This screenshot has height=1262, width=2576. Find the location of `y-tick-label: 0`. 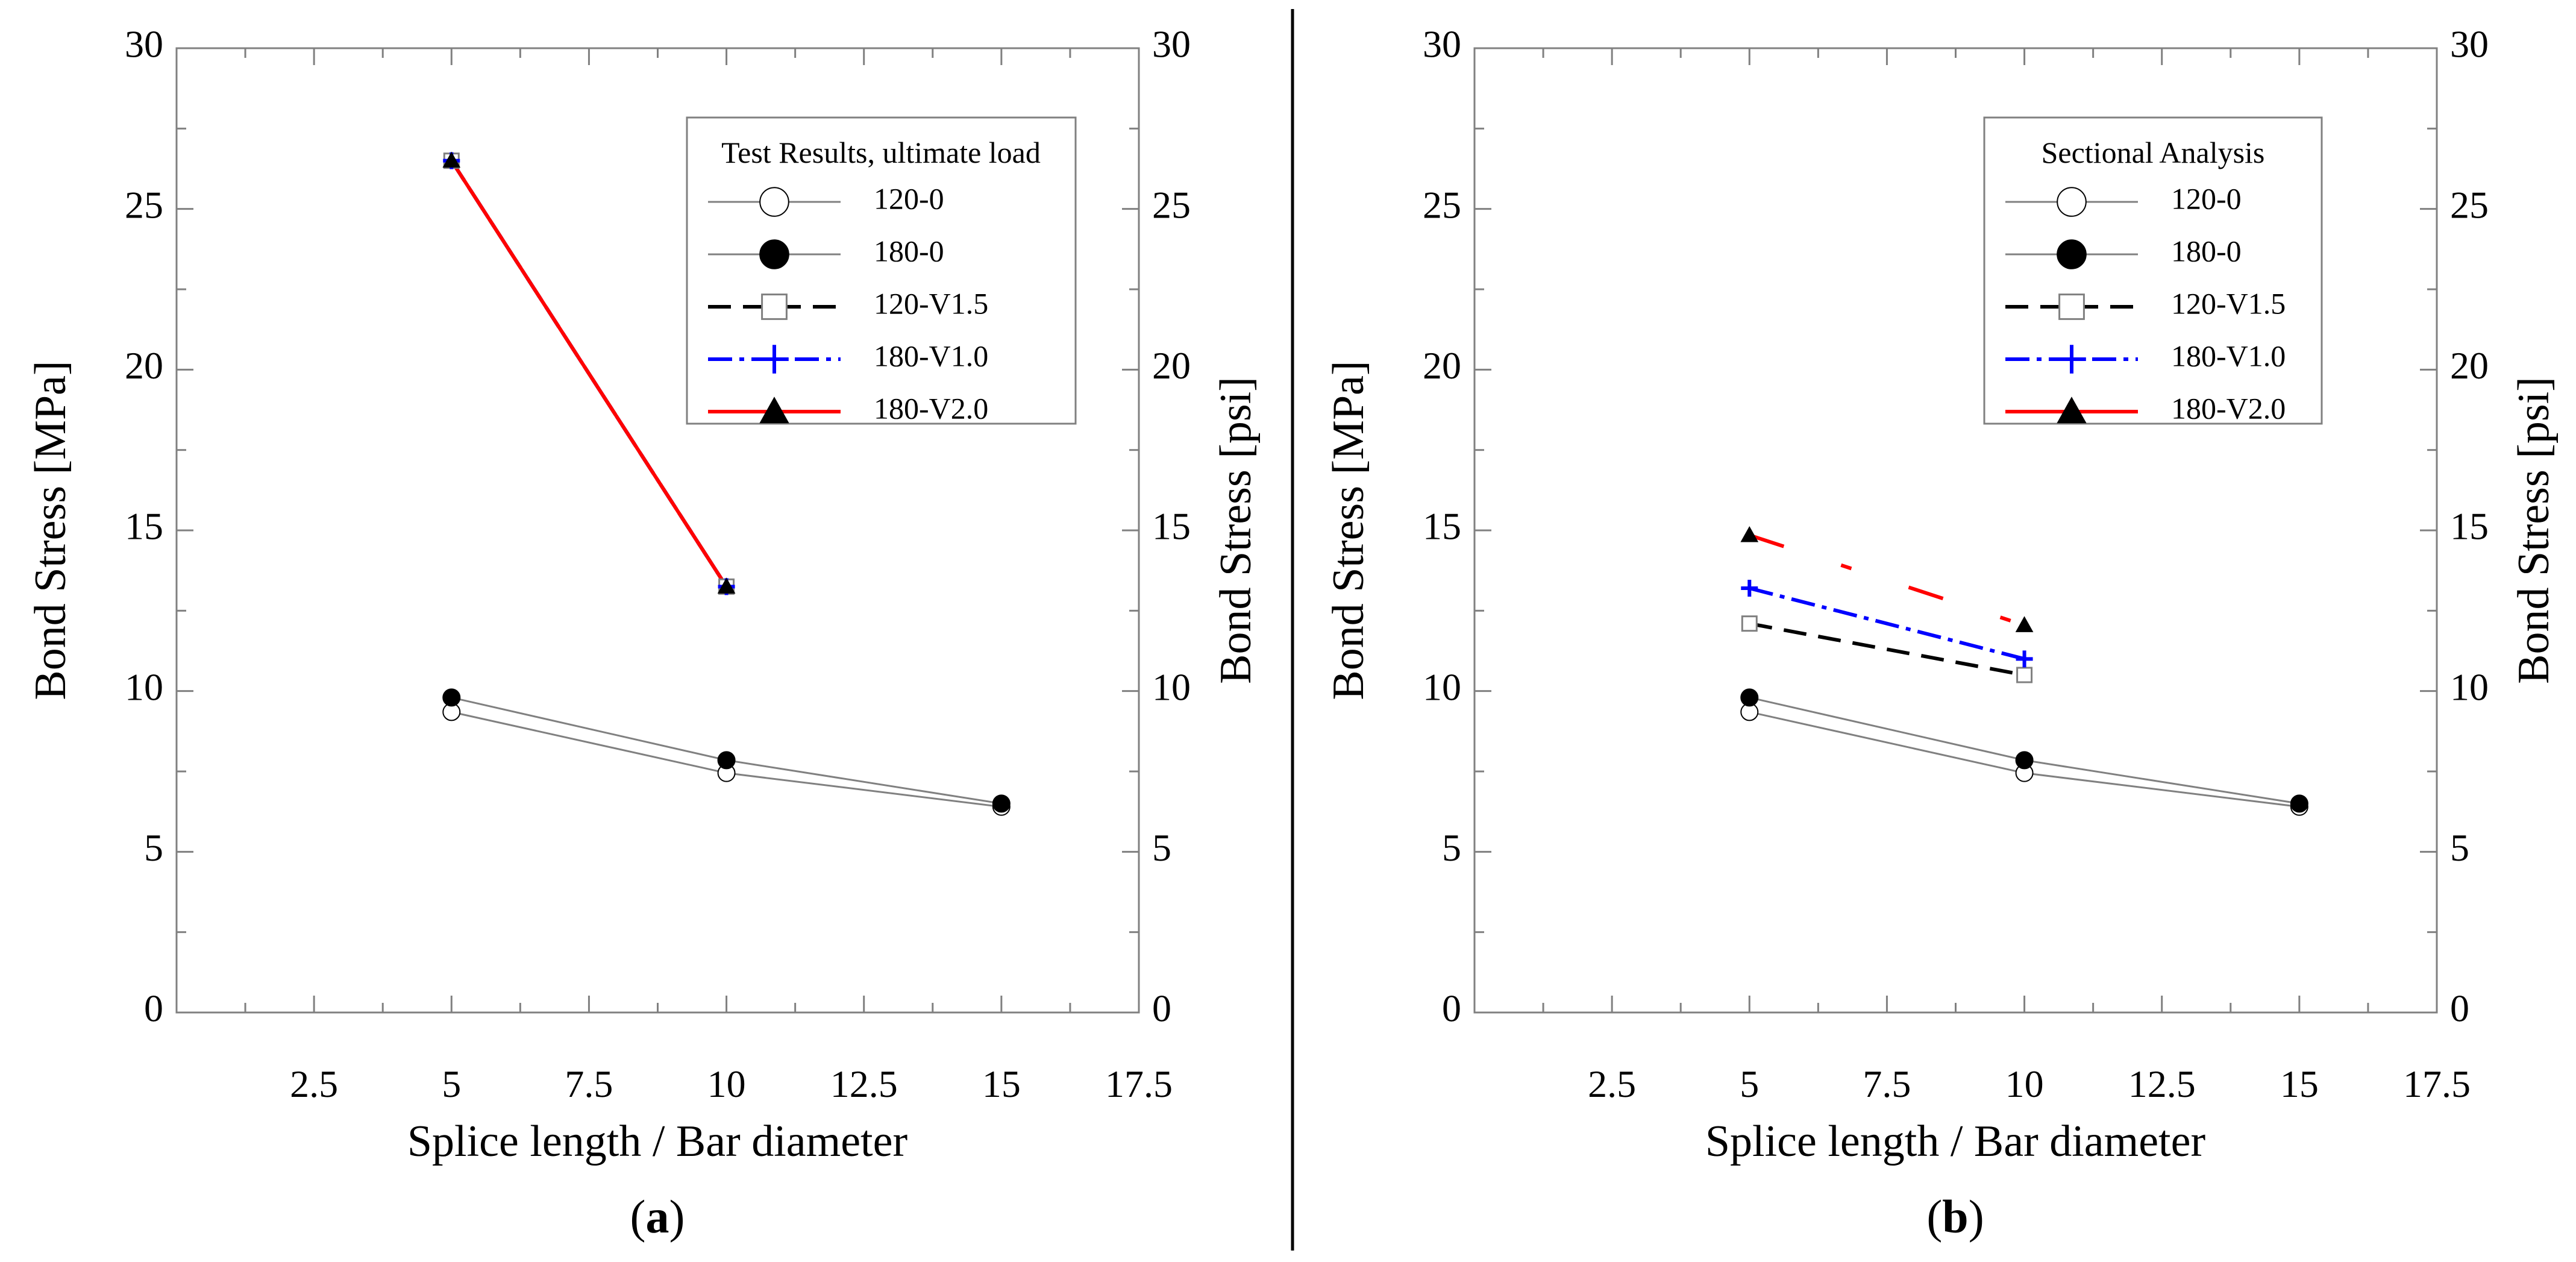

y-tick-label: 0 is located at coordinates (1451, 1009).